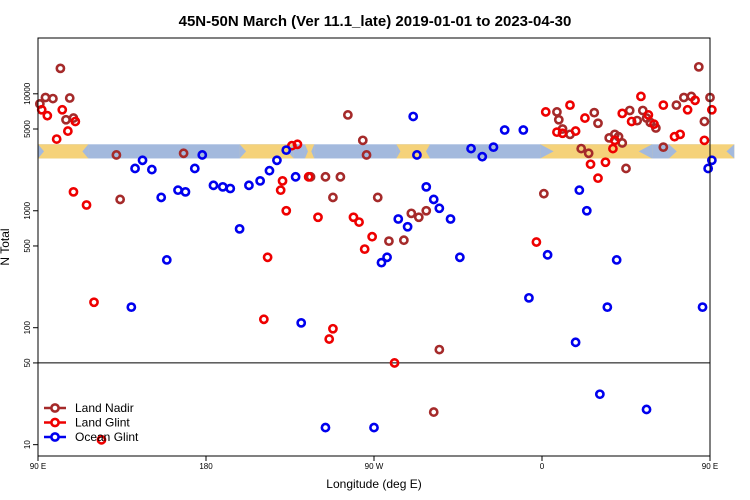 This screenshot has height=500, width=750. I want to click on mask-edge-4-b, so click(645, 151).